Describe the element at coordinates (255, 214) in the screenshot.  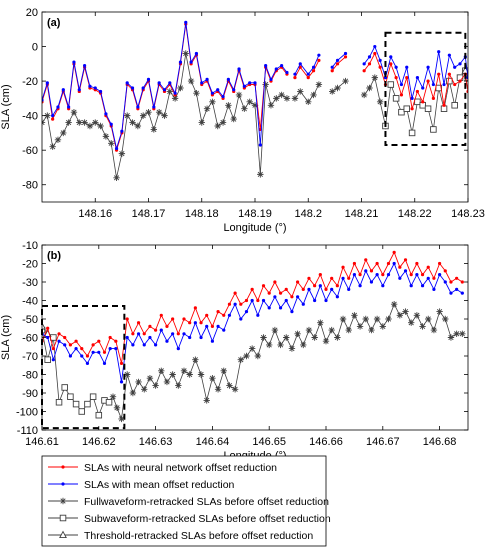
I see `x-tick-label: 148.19` at that location.